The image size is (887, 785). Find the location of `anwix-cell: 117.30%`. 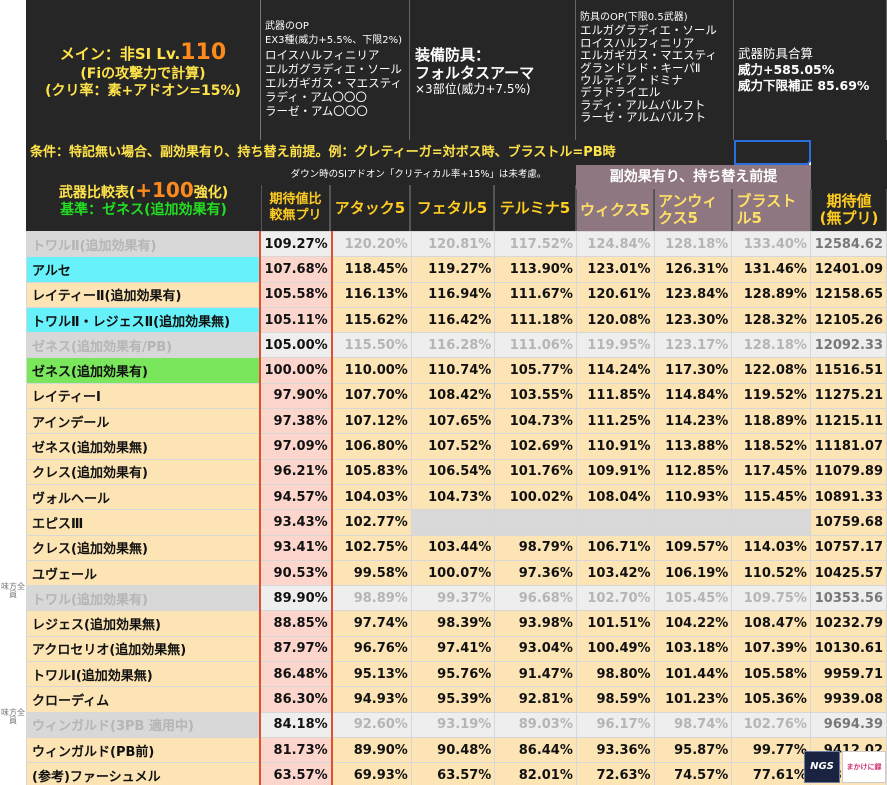

anwix-cell: 117.30% is located at coordinates (693, 370).